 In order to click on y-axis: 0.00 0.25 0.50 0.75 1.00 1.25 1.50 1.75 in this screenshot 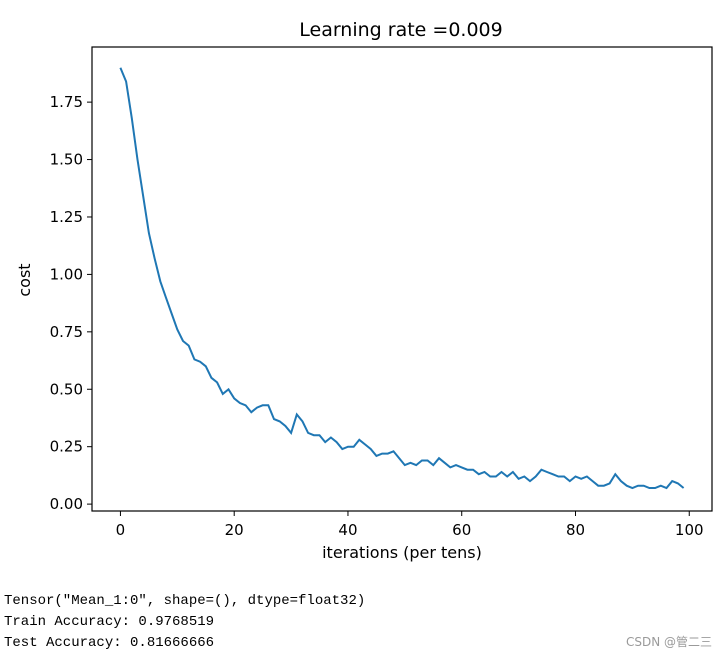, I will do `click(71, 303)`.